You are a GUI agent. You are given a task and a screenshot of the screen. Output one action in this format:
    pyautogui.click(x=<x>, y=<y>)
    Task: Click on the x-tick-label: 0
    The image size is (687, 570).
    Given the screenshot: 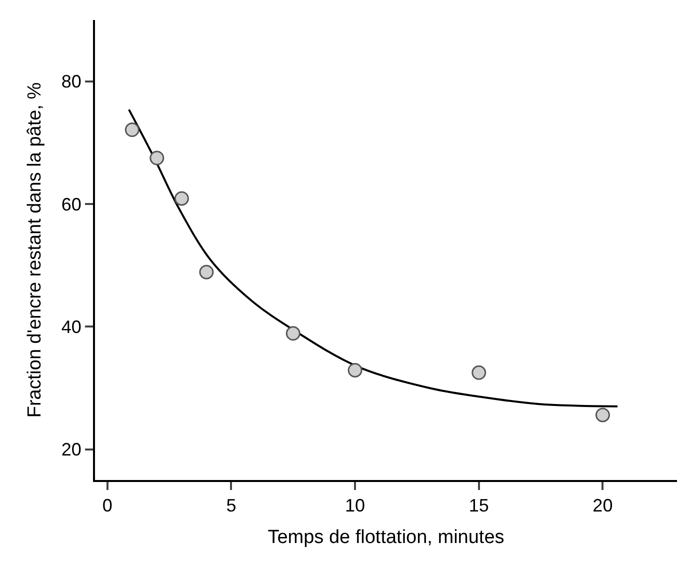 What is the action you would take?
    pyautogui.click(x=107, y=506)
    